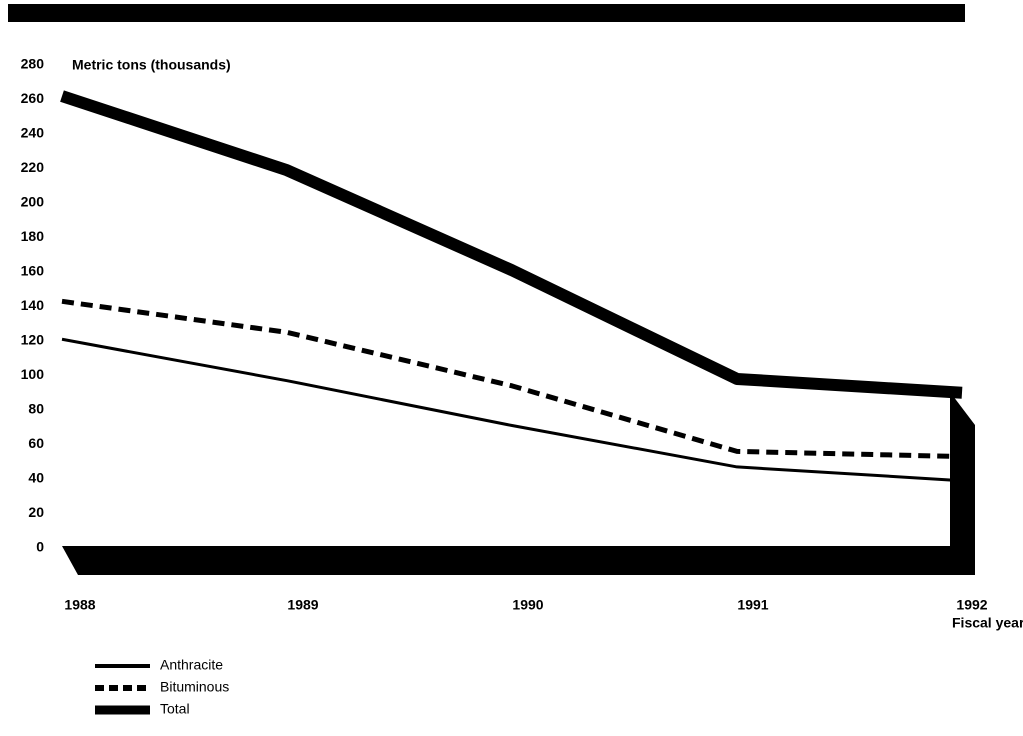 This screenshot has width=1023, height=736. I want to click on y-tick-label: 100, so click(33, 374).